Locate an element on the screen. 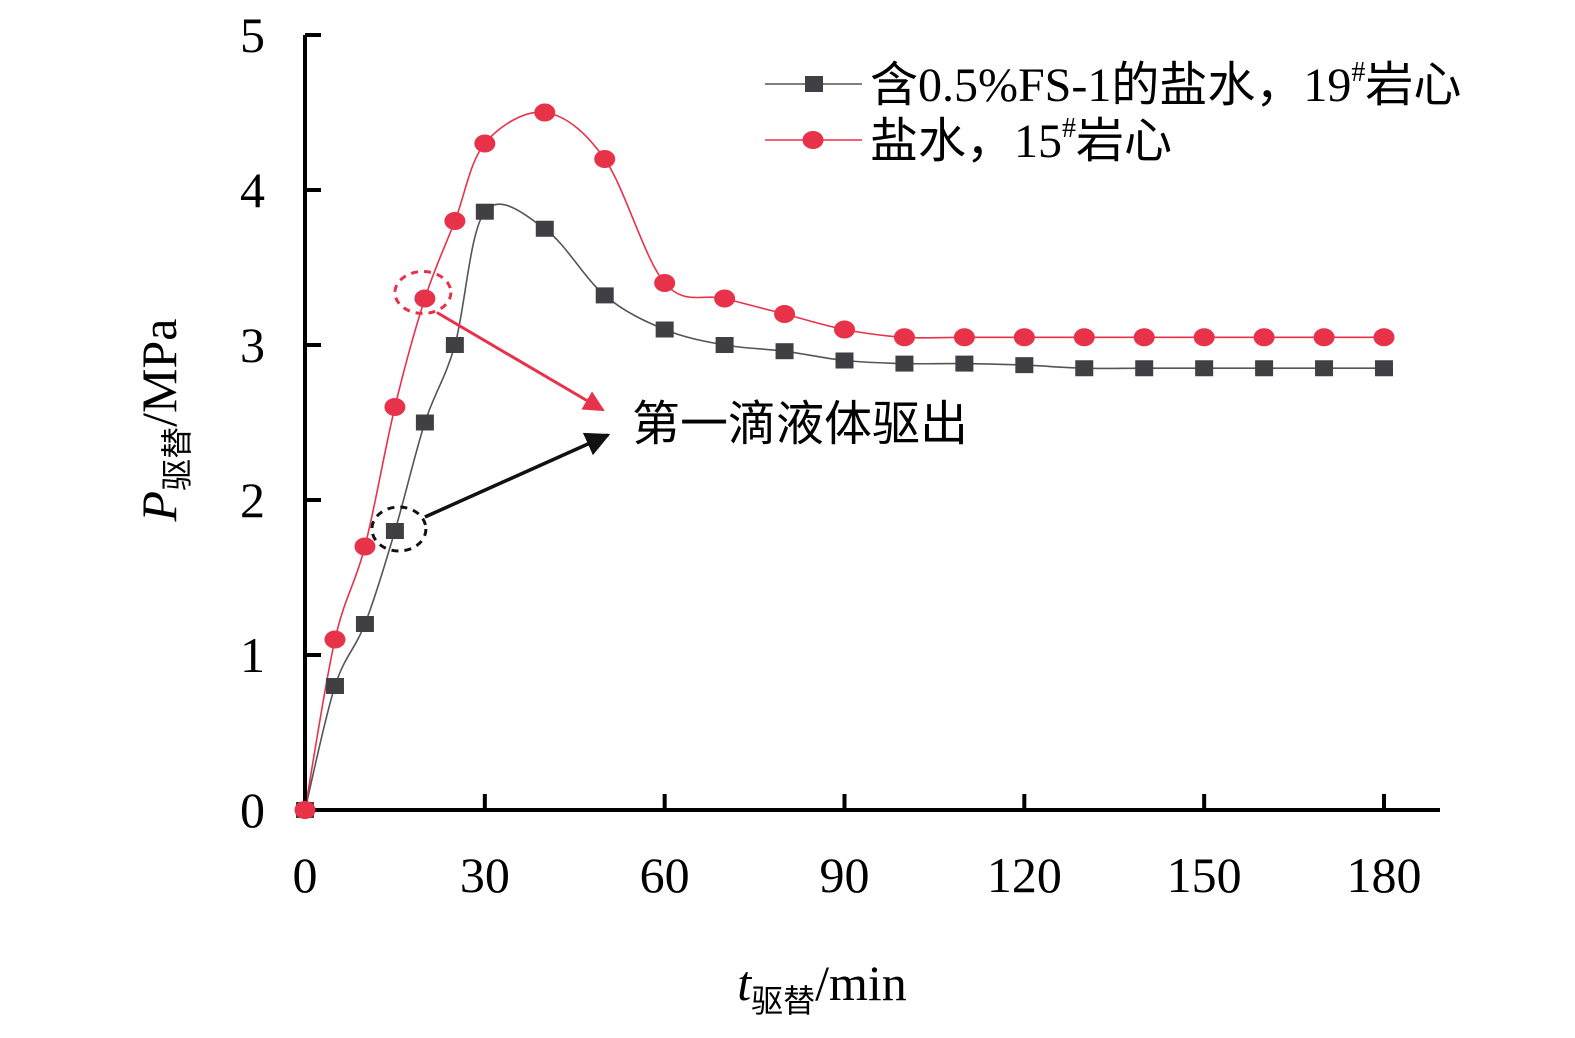 Image resolution: width=1575 pixels, height=1038 pixels. x-tick-label: 30 is located at coordinates (485, 875).